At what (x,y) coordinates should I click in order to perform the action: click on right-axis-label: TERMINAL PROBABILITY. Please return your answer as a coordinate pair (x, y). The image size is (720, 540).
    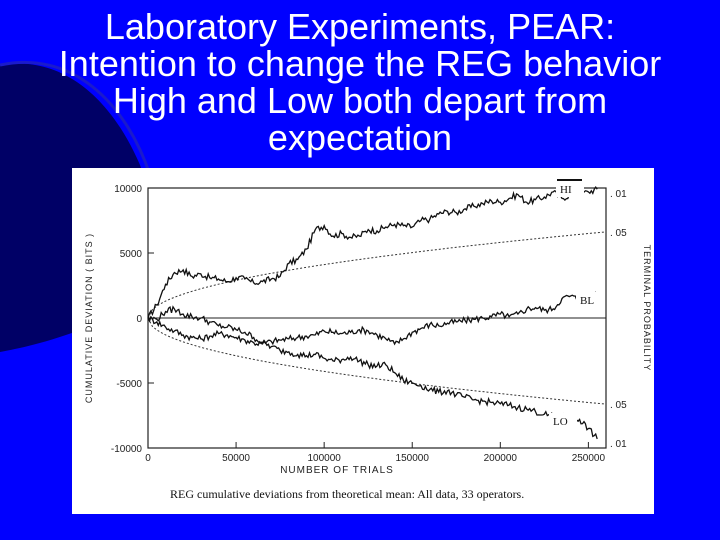
    Looking at the image, I should click on (647, 308).